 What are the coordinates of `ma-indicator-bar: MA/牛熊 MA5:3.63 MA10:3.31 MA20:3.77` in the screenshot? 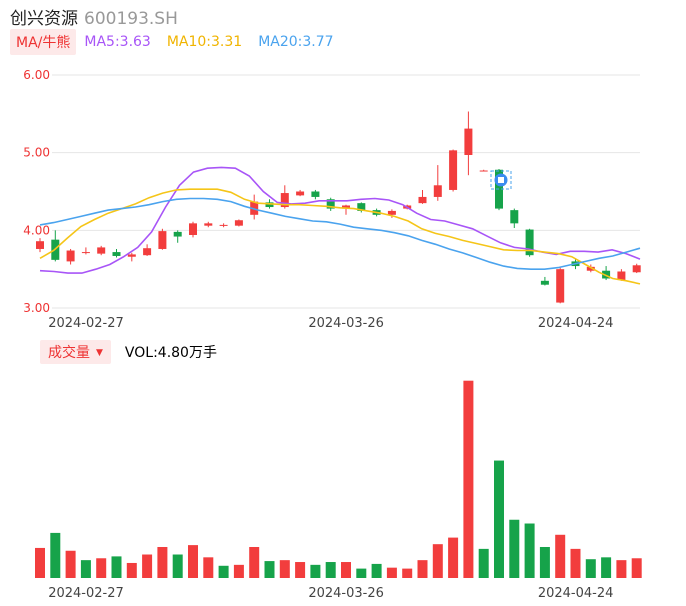 It's located at (180, 42).